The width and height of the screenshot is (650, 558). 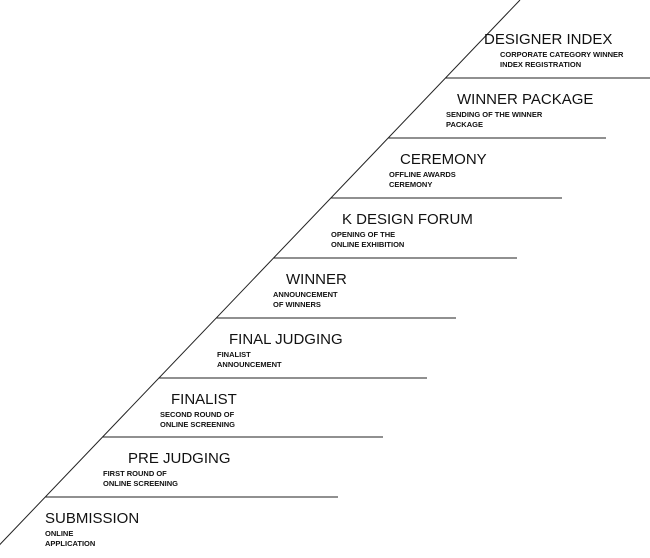 What do you see at coordinates (286, 339) in the screenshot?
I see `step-title: FINAL JUDGING` at bounding box center [286, 339].